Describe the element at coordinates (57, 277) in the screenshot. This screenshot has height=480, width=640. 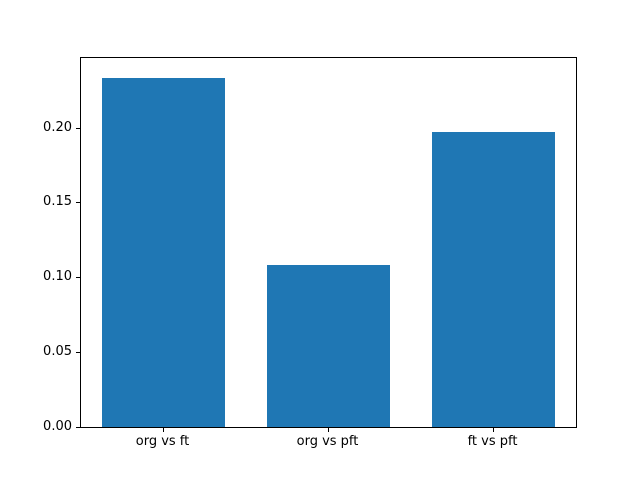
I see `y-tick-label: 0.10` at that location.